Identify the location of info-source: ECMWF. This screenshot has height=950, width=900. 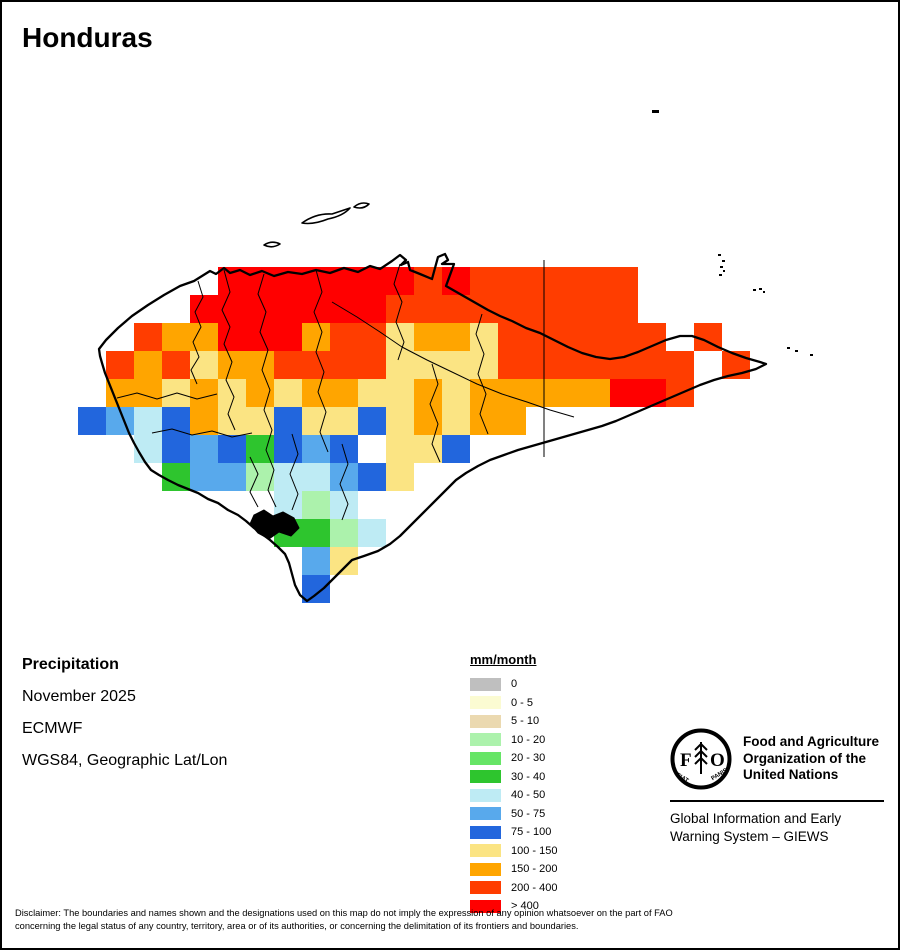
(52, 728).